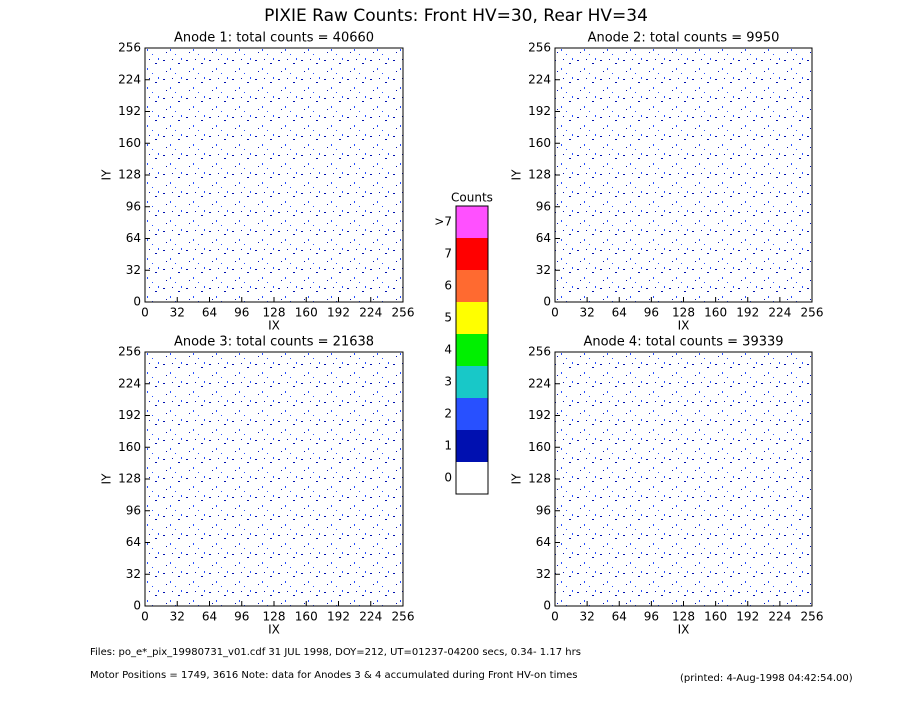 The image size is (913, 705). I want to click on panel-title: Anode 3: total counts = 21638, so click(274, 342).